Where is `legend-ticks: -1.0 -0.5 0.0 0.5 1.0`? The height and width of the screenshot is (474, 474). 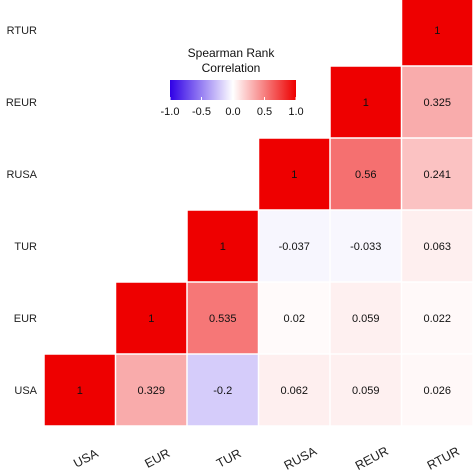 legend-ticks: -1.0 -0.5 0.0 0.5 1.0 is located at coordinates (232, 107).